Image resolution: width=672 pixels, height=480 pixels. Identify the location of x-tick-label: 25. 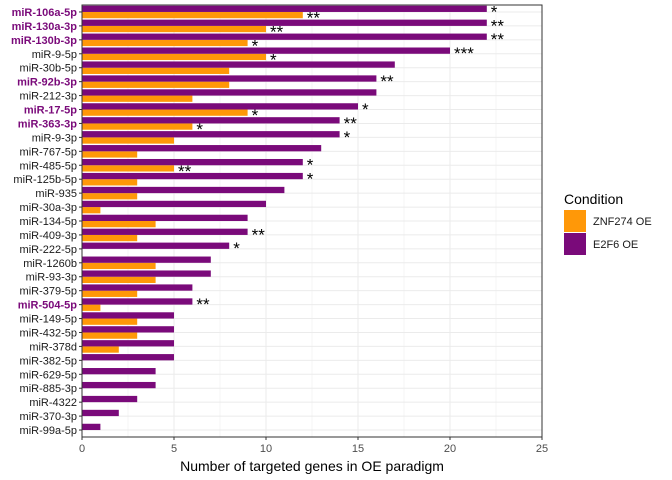
(542, 449).